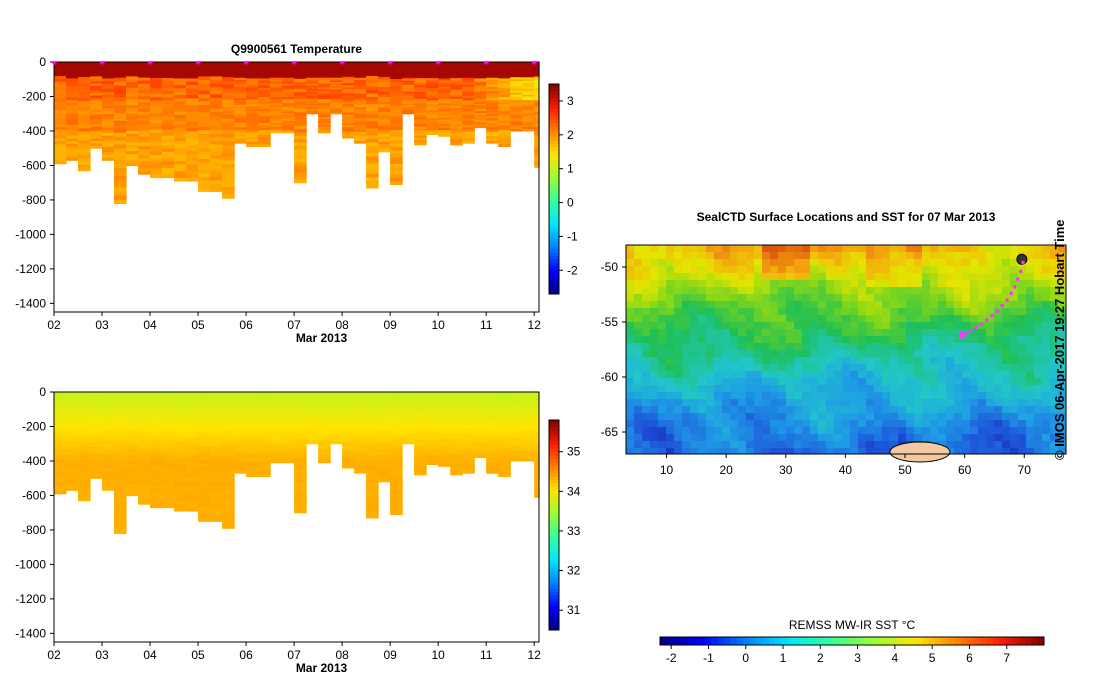 This screenshot has width=1099, height=700. What do you see at coordinates (535, 325) in the screenshot?
I see `x-tick-label: 12` at bounding box center [535, 325].